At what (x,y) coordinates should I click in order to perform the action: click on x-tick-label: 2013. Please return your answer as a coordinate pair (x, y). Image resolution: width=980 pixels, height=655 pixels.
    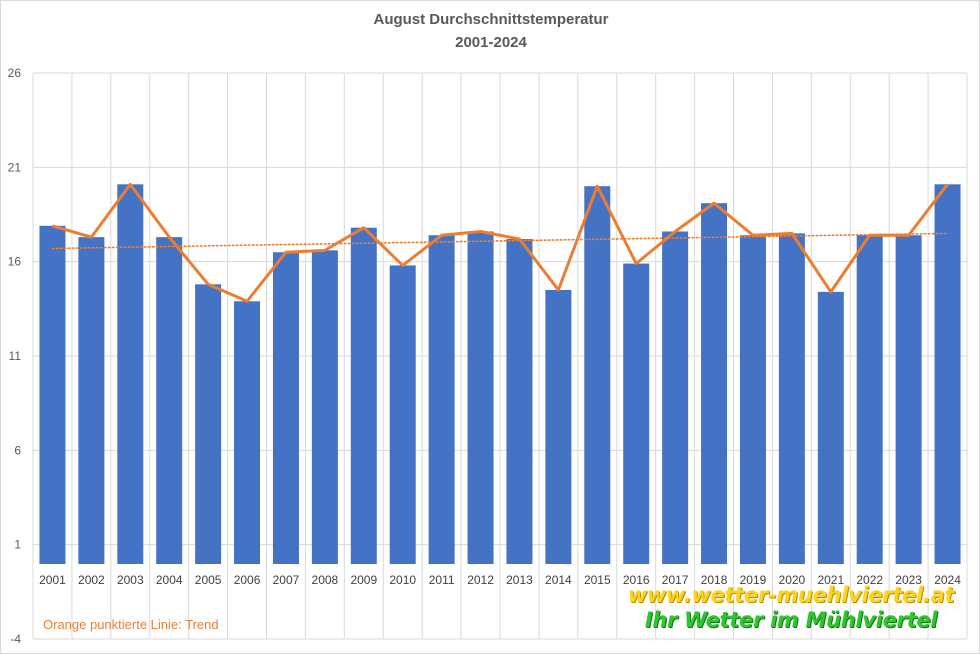
    Looking at the image, I should click on (519, 580).